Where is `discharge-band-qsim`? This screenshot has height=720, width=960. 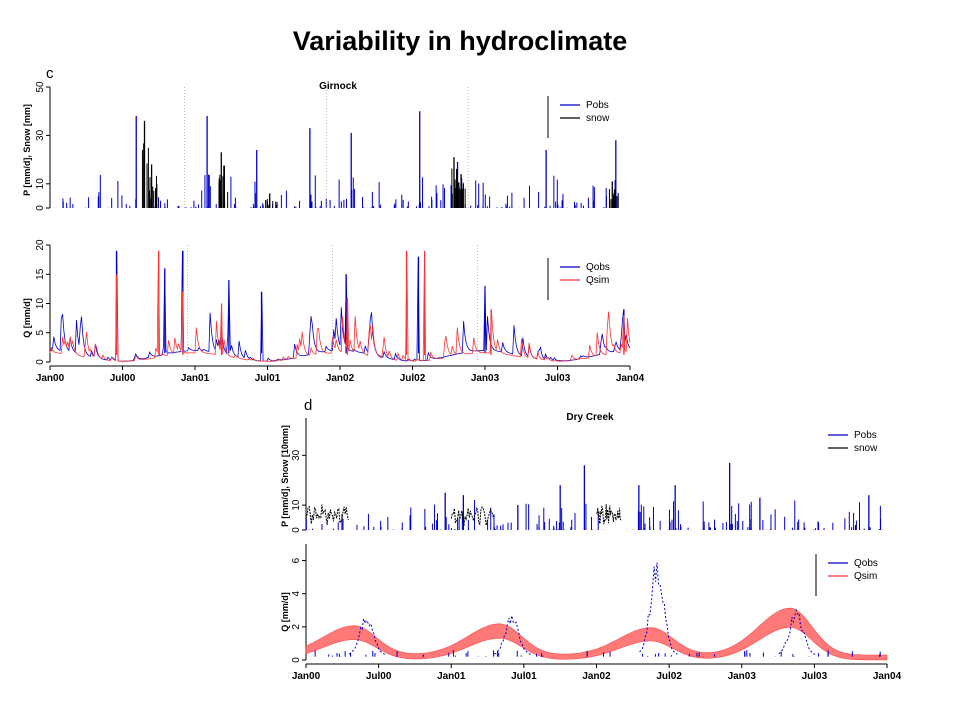
discharge-band-qsim is located at coordinates (596, 634).